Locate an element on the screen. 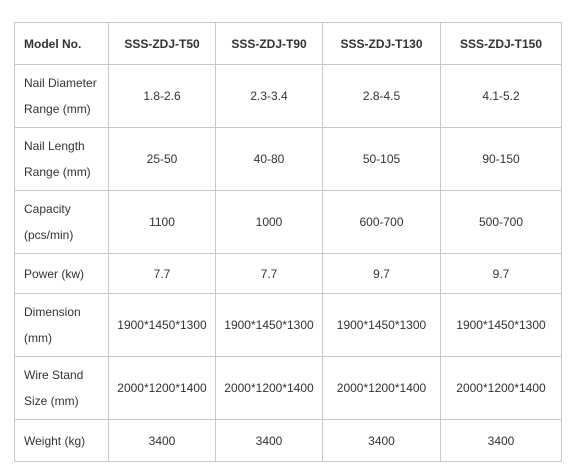  row-label-line: (pcs/min) is located at coordinates (49, 235).